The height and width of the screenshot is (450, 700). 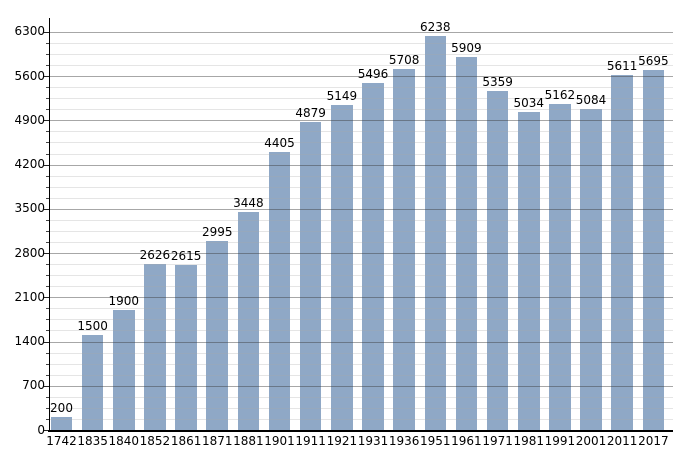 What do you see at coordinates (529, 102) in the screenshot?
I see `bar-value-label: 5034` at bounding box center [529, 102].